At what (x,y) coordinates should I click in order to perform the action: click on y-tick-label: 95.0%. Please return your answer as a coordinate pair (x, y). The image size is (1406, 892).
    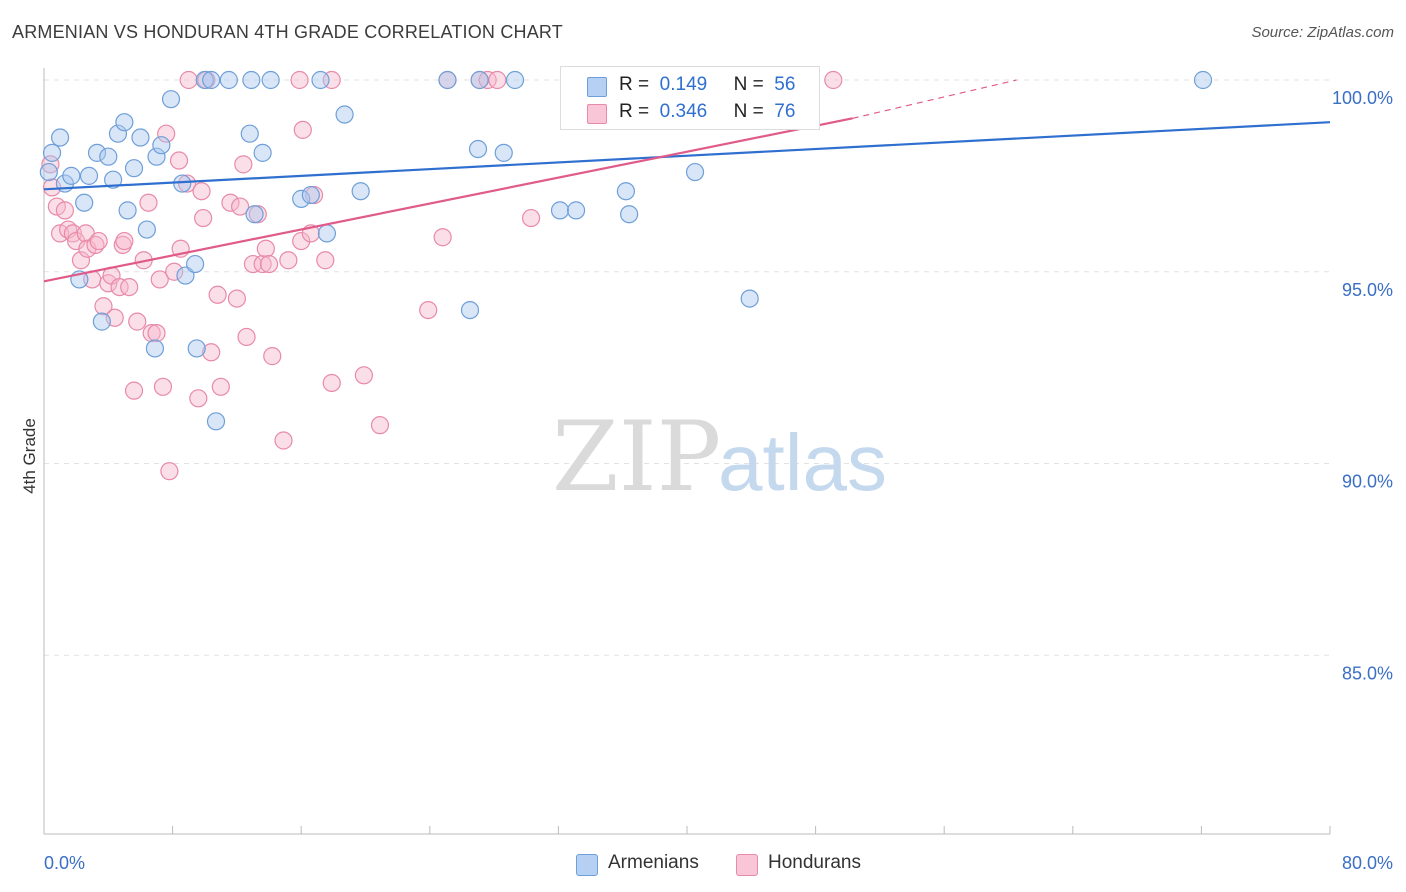
    Looking at the image, I should click on (1367, 290).